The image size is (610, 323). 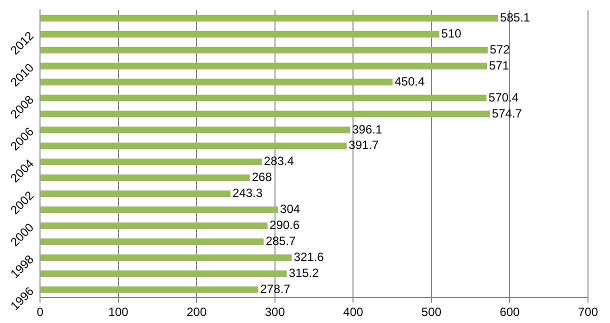 I want to click on x-tick-label: 300, so click(x=275, y=312).